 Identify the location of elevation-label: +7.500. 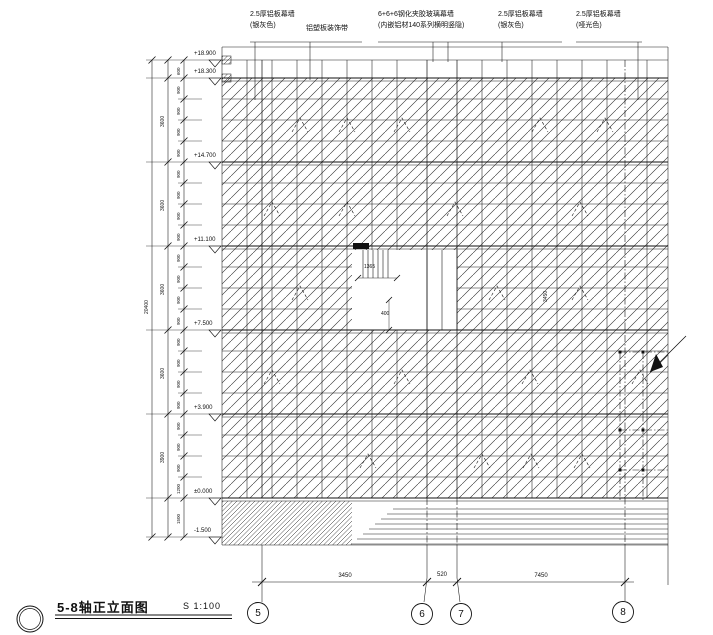
(203, 324).